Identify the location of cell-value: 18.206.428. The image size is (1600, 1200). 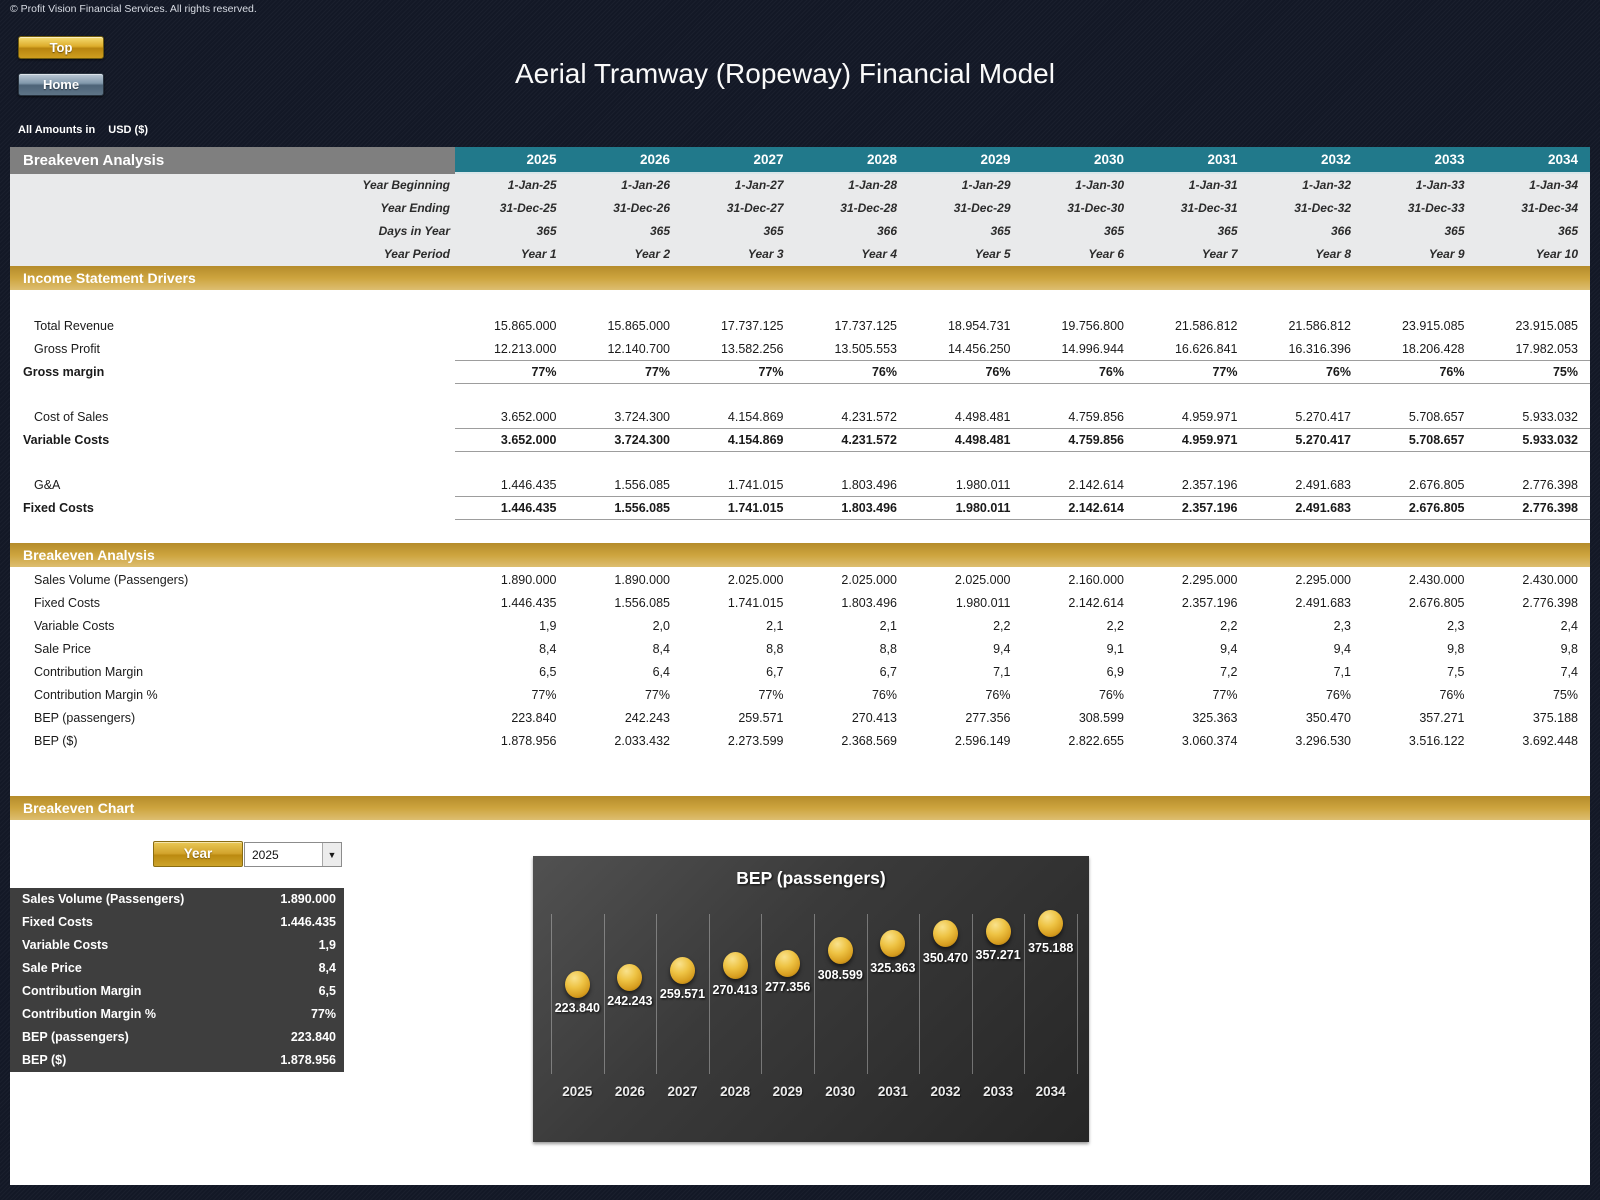
(1433, 349).